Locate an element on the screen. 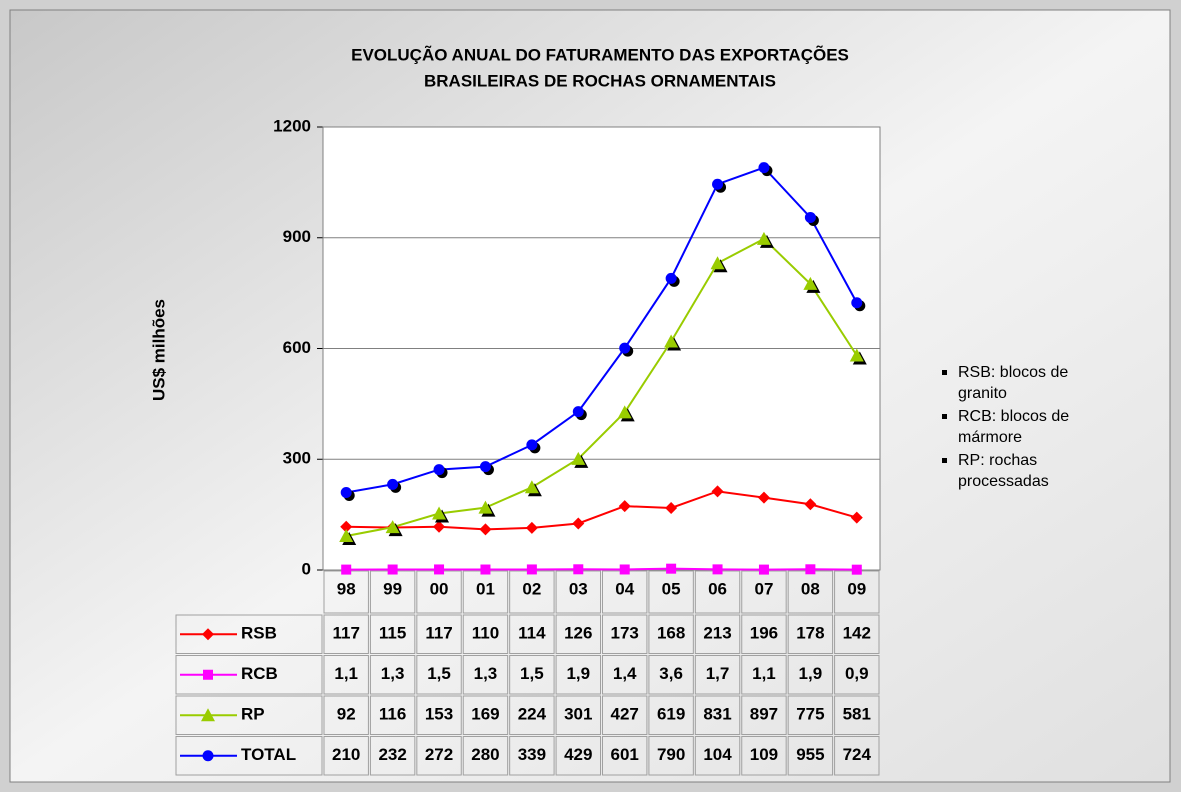 The width and height of the screenshot is (1181, 792). legend-label: RCB is located at coordinates (259, 673).